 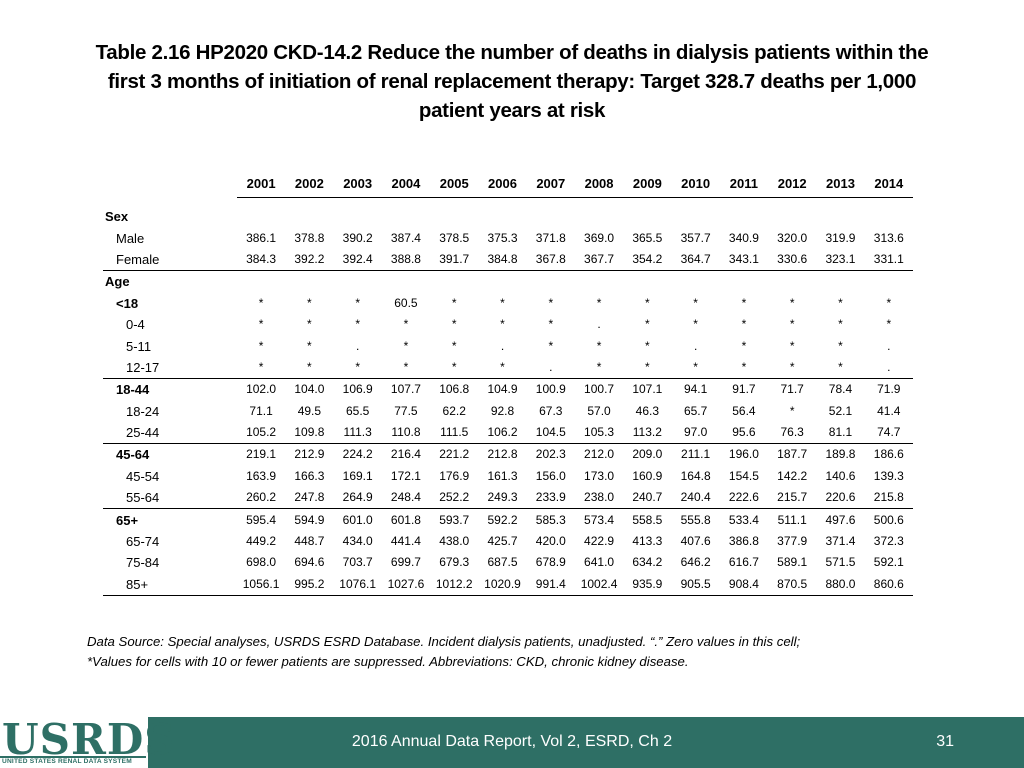 What do you see at coordinates (405, 475) in the screenshot?
I see `table-cell: 172.1` at bounding box center [405, 475].